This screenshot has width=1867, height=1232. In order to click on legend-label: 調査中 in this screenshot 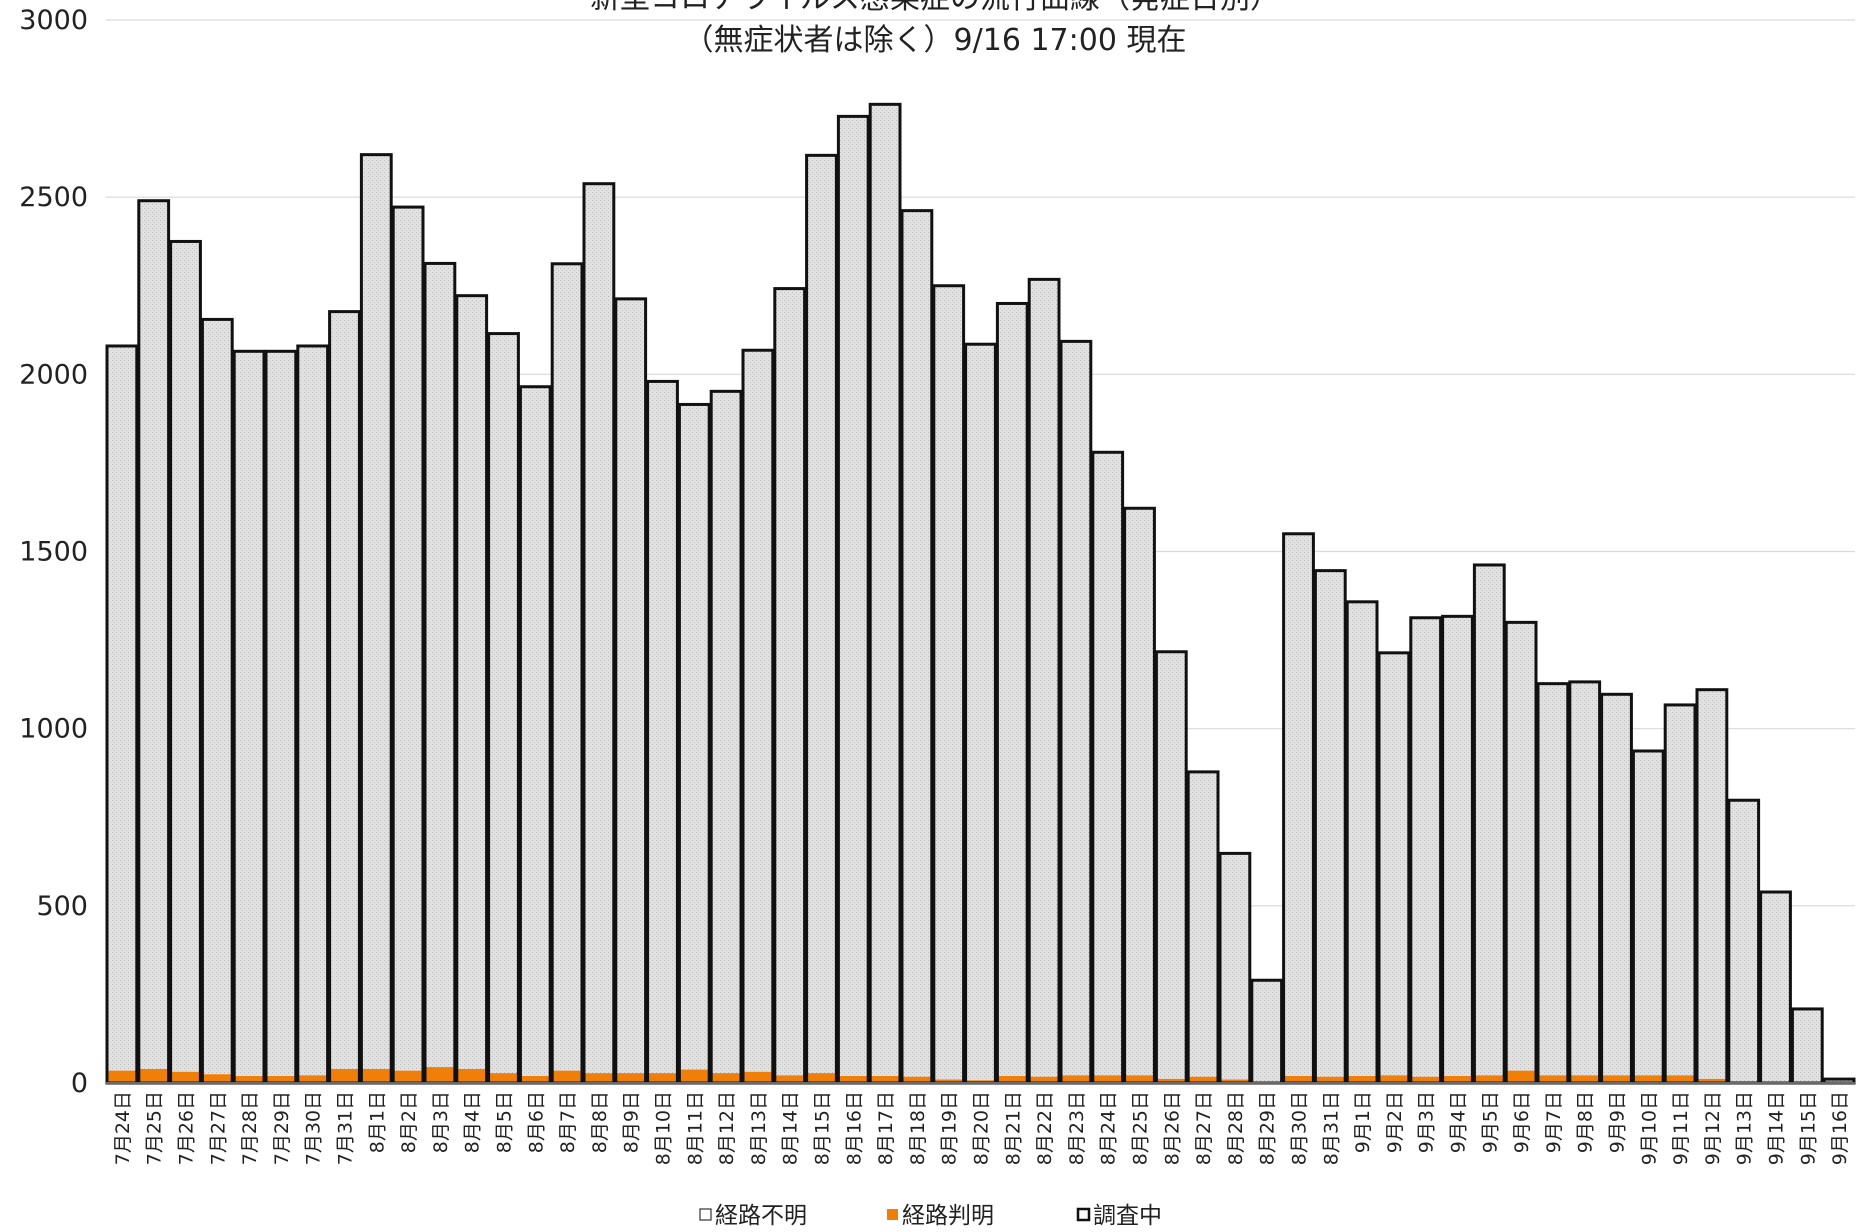, I will do `click(1127, 1216)`.